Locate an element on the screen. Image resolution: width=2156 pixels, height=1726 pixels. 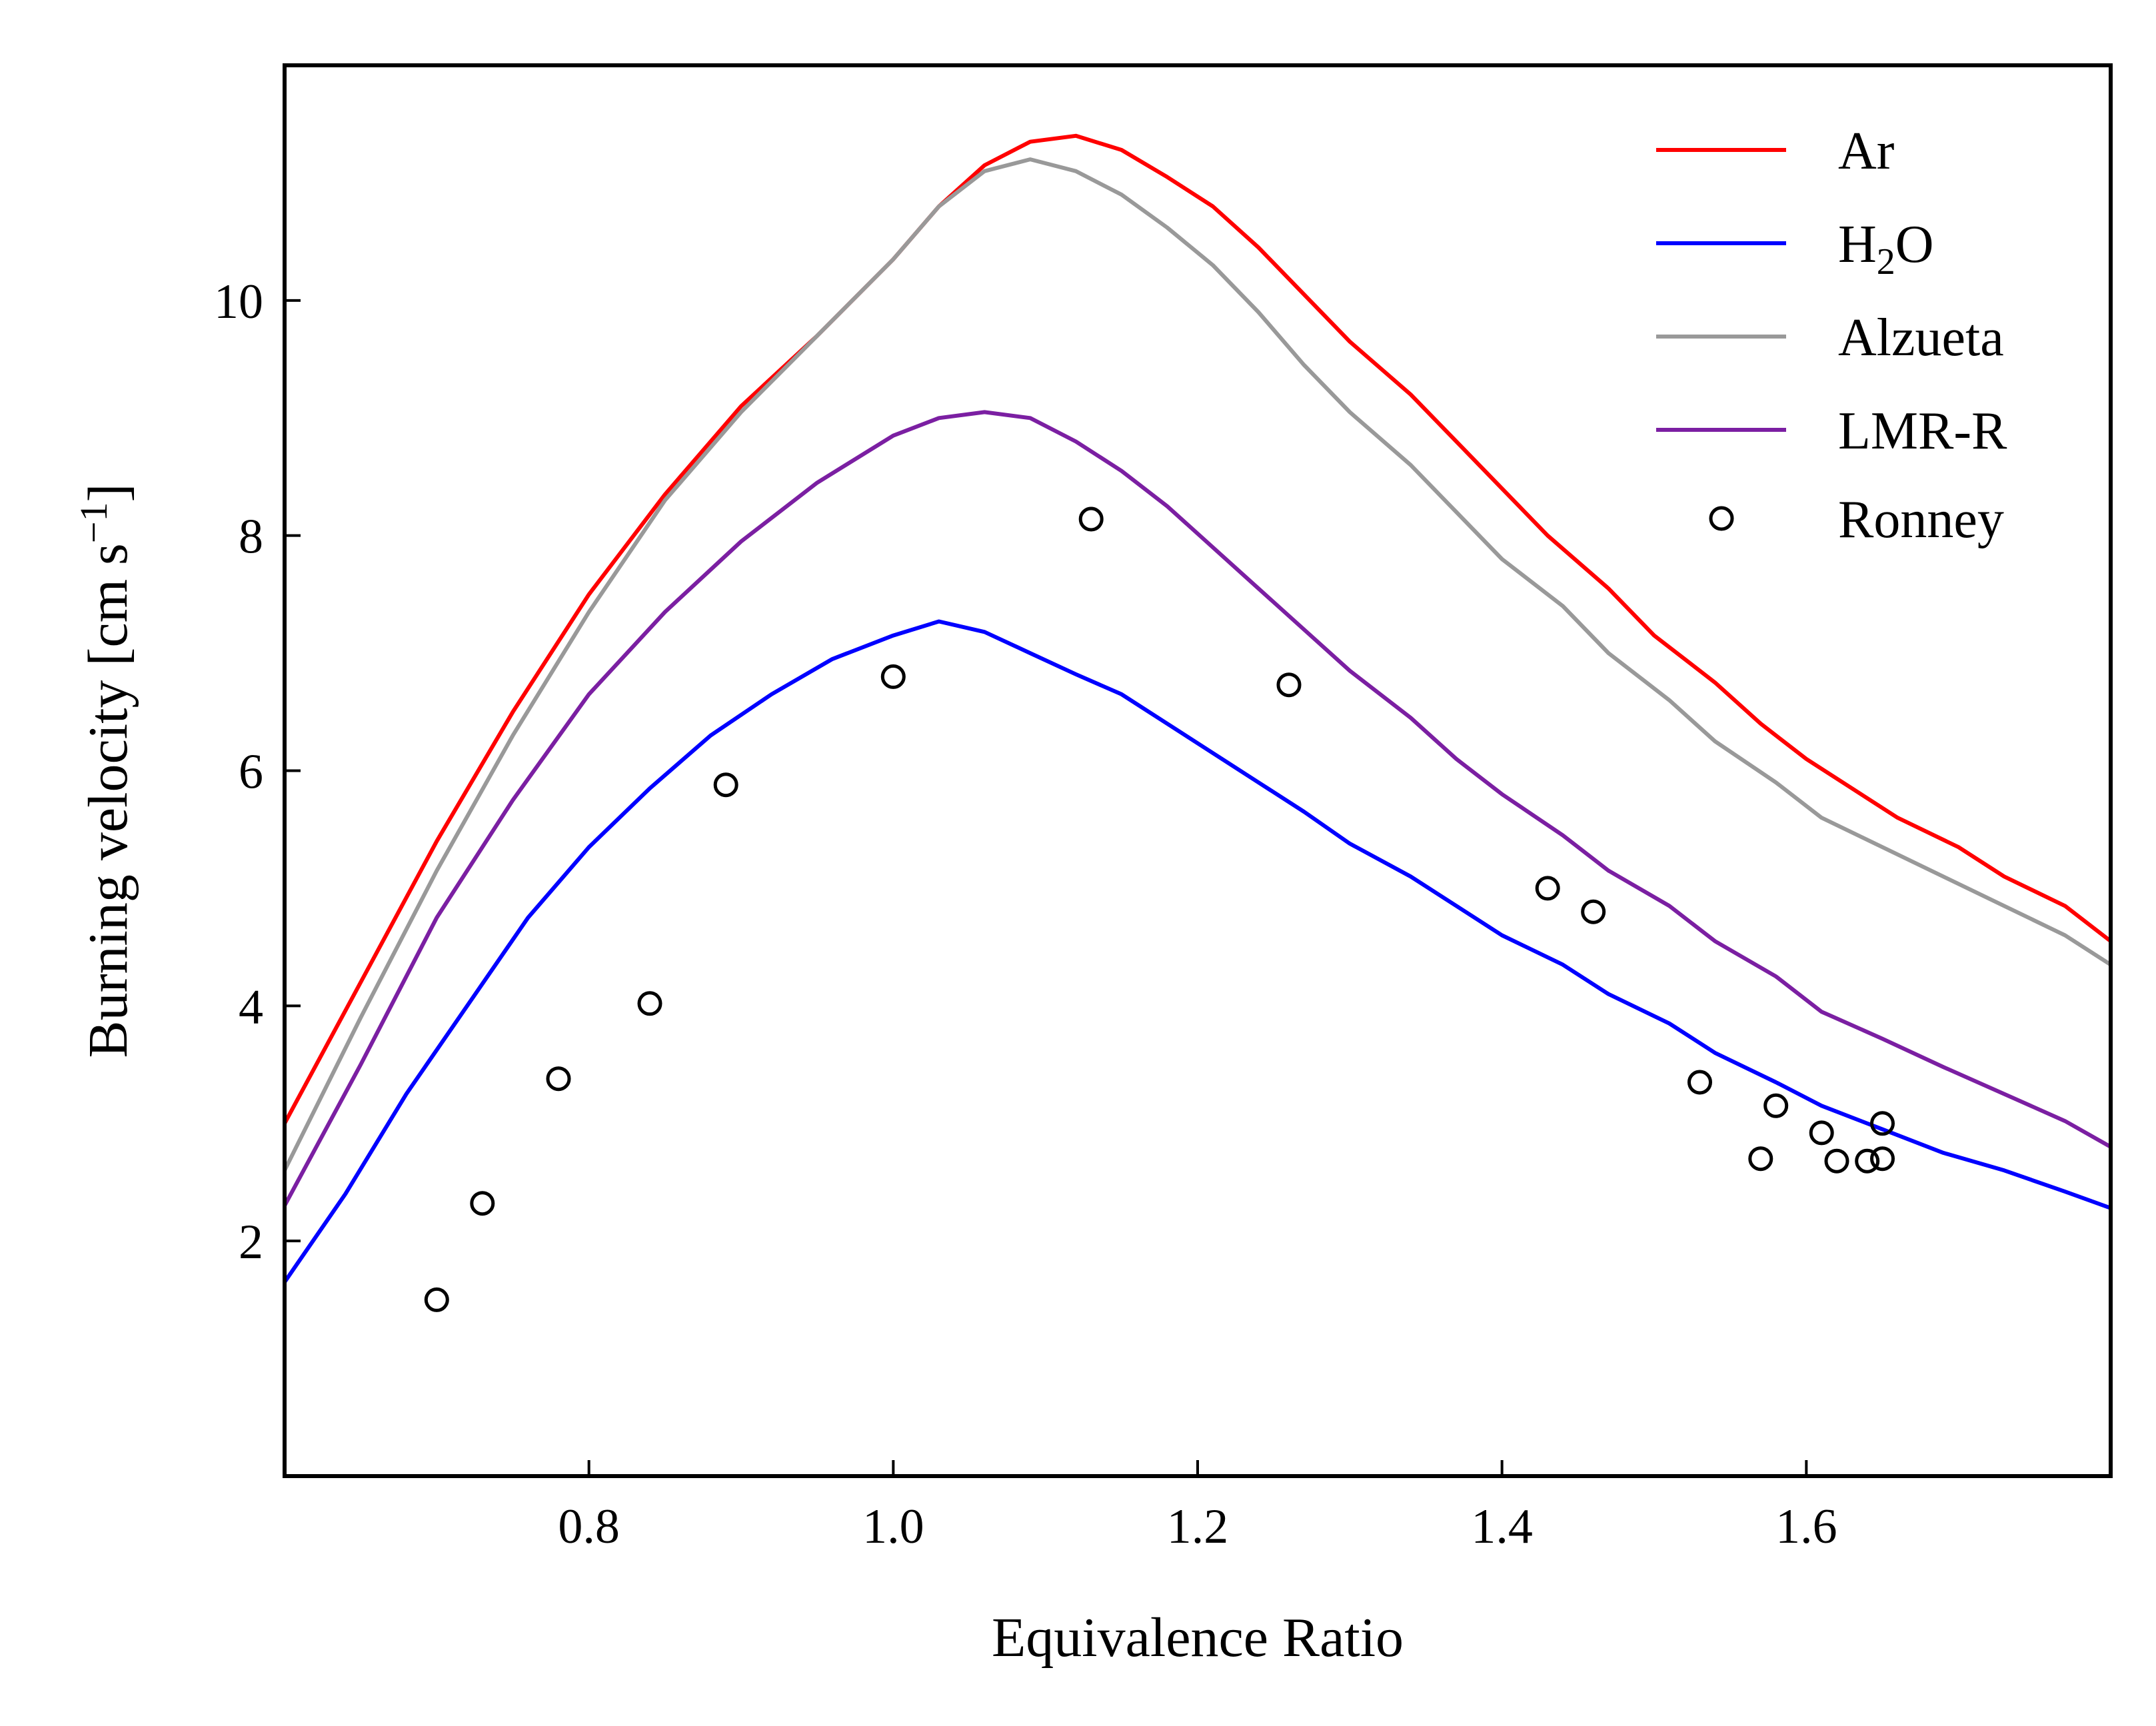
legend-label-h2o: H2O is located at coordinates (1886, 249).